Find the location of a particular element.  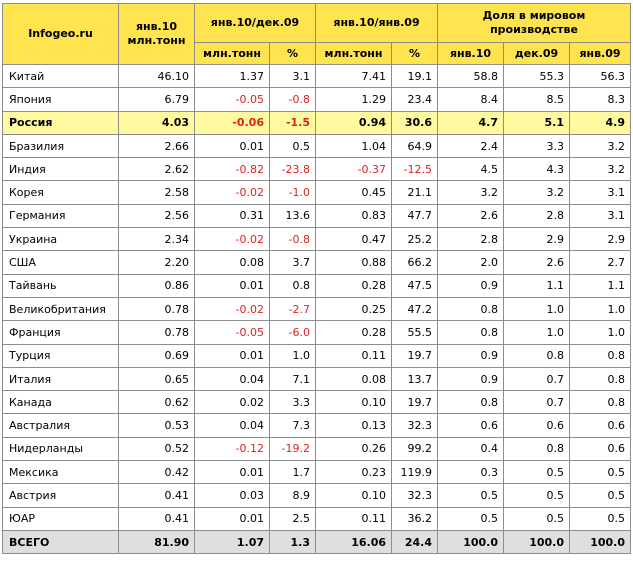

change-jan09-pct: 21.1 is located at coordinates (414, 192).